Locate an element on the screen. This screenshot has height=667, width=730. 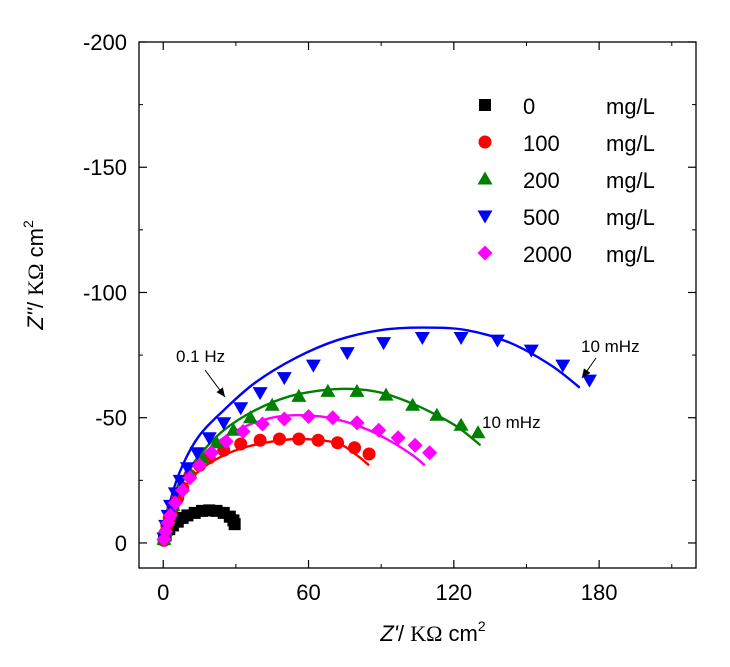
legend: 0 mg/L 100 mg/L 200 mg/L 500 mg/L 2000 mg/L is located at coordinates (566, 180).